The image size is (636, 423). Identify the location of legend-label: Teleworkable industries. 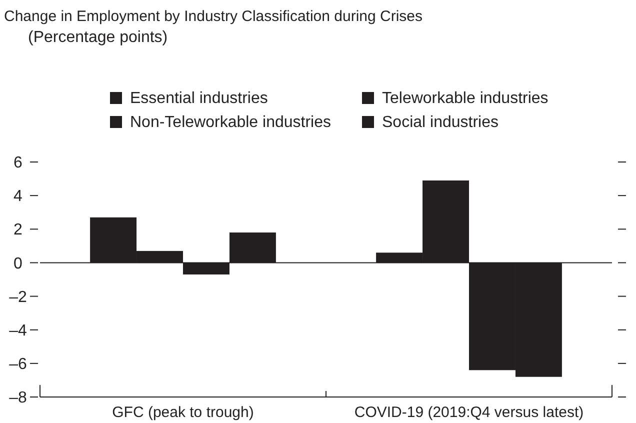
(465, 98).